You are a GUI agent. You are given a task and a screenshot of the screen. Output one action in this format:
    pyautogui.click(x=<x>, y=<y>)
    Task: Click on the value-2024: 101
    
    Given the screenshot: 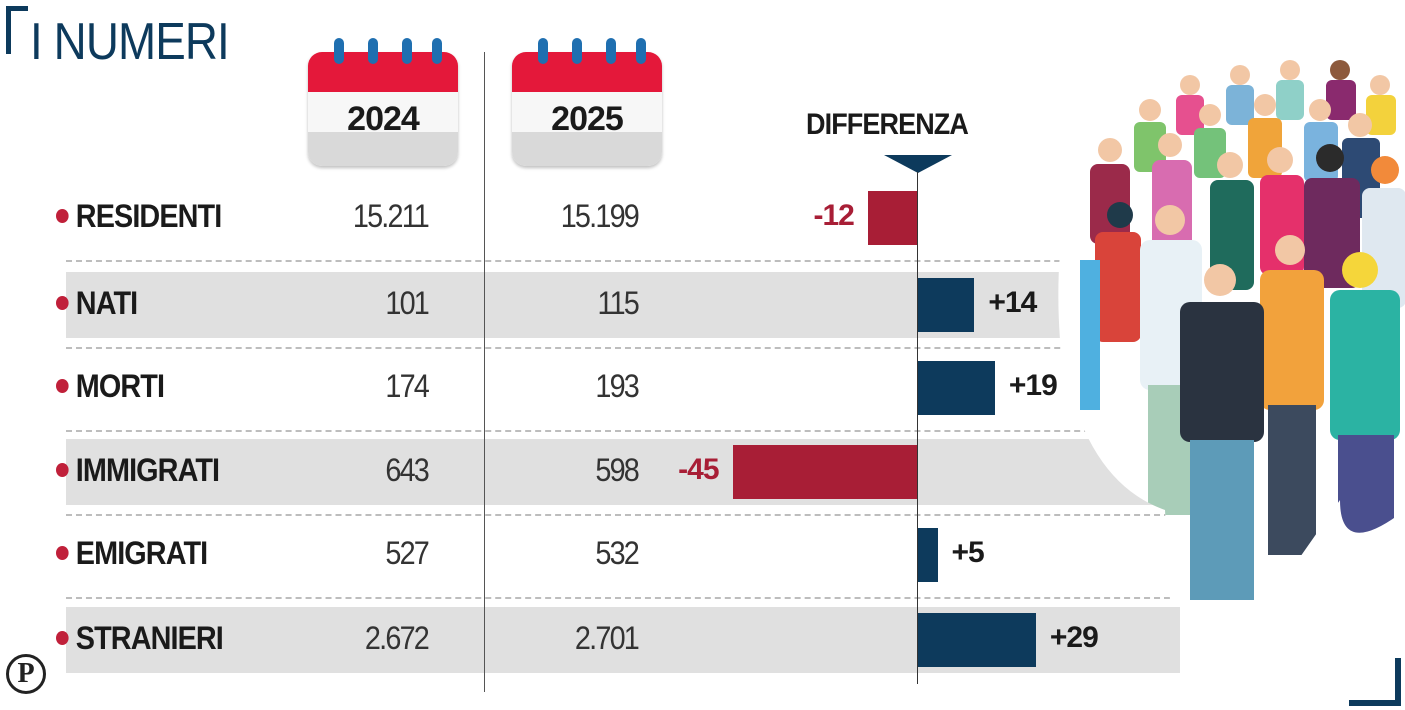 What is the action you would take?
    pyautogui.click(x=407, y=303)
    